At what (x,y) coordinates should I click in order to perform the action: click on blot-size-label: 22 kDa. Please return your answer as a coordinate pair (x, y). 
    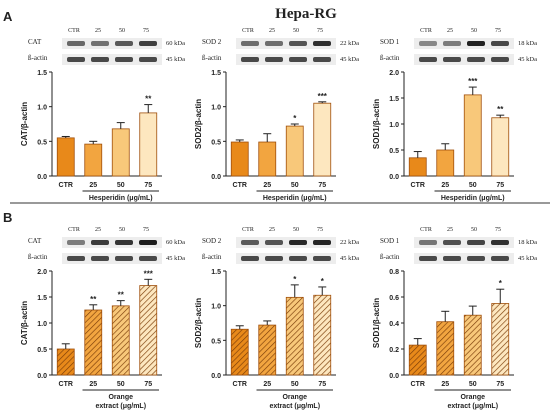
    Looking at the image, I should click on (349, 43).